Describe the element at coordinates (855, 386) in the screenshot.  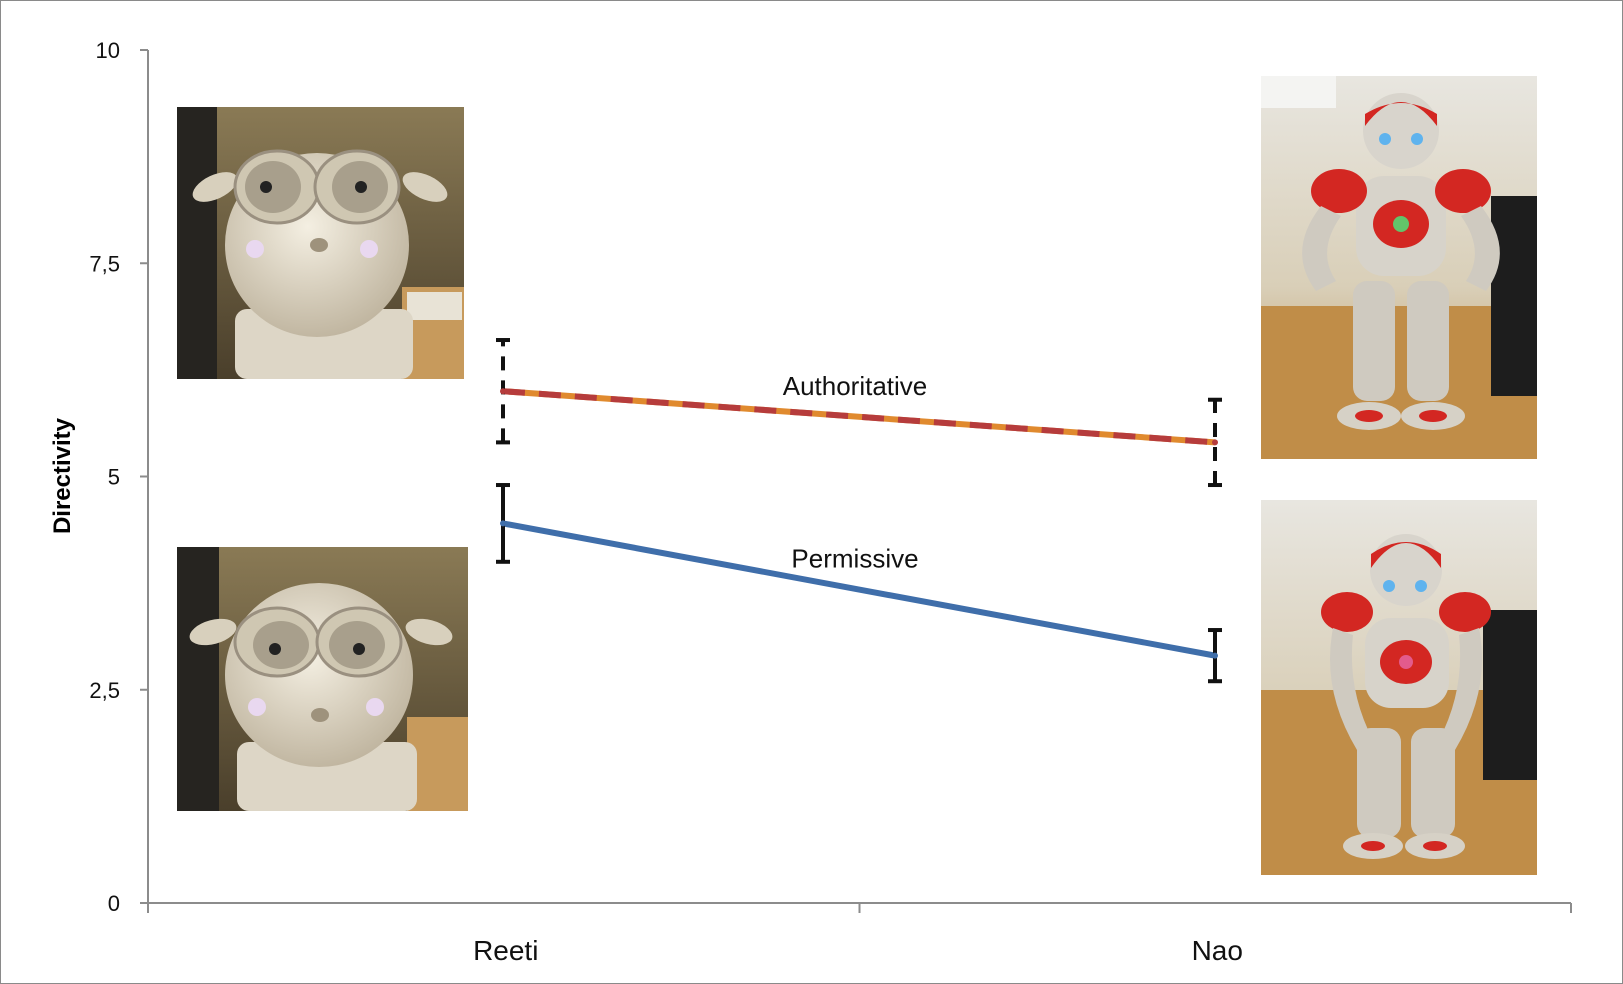
I see `series-label: Authoritative` at that location.